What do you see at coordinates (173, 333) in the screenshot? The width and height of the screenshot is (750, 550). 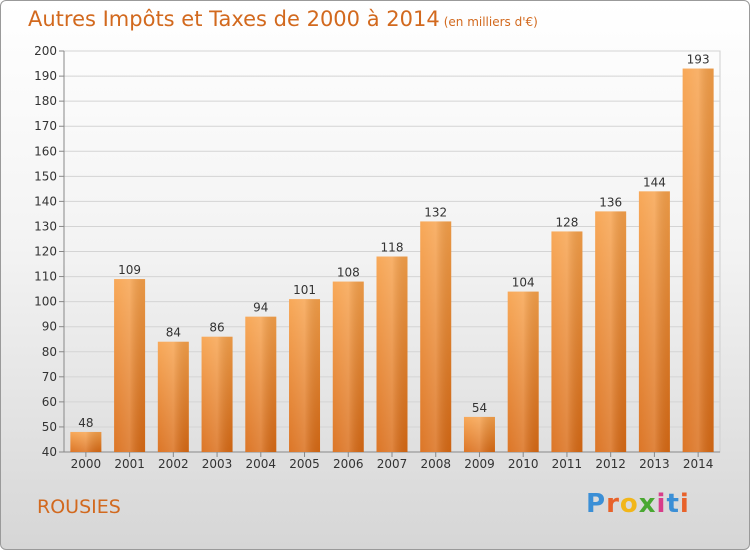 I see `bar-value-label: 84` at bounding box center [173, 333].